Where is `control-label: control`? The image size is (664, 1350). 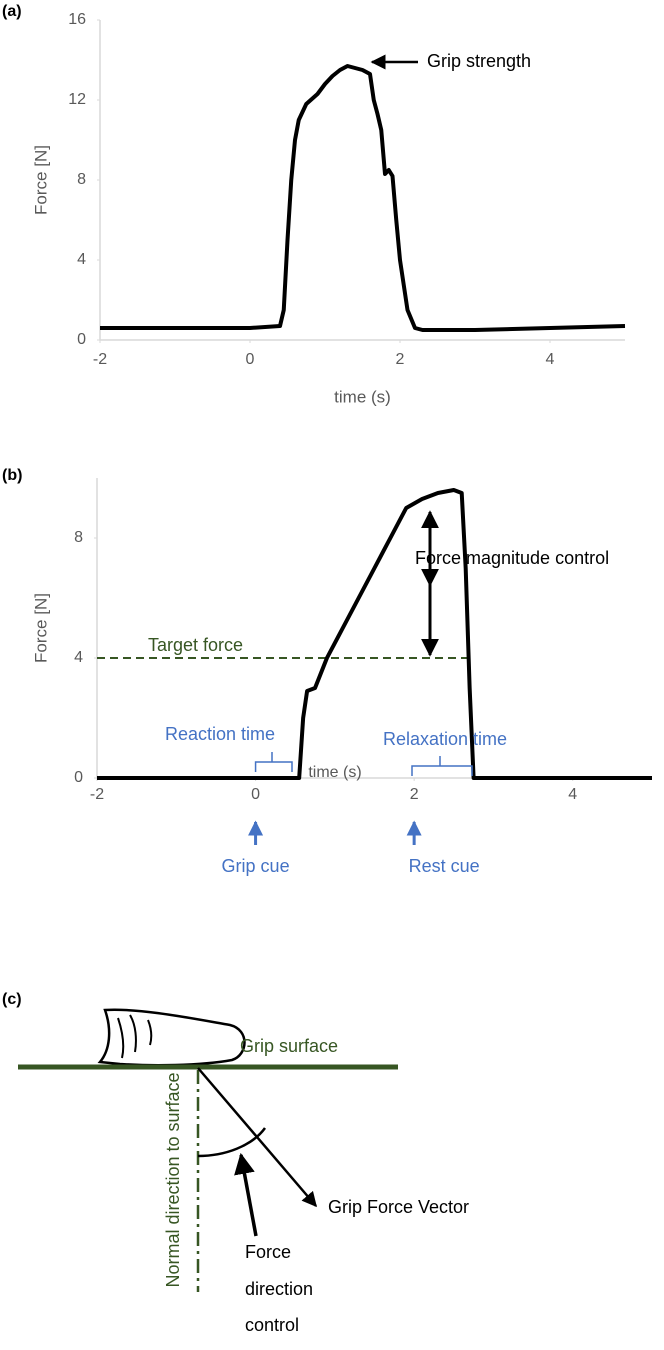 control-label: control is located at coordinates (272, 1325).